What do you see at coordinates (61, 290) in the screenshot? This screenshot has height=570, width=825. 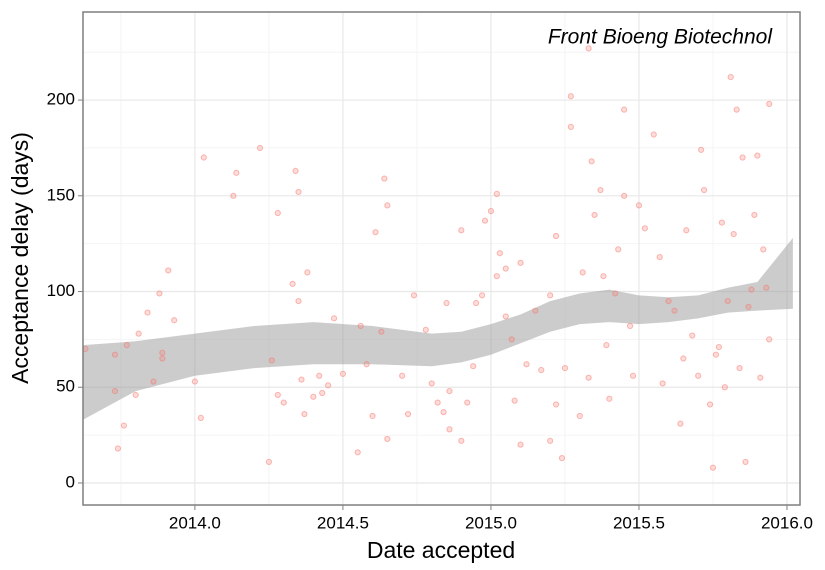 I see `y-tick-label: 100` at bounding box center [61, 290].